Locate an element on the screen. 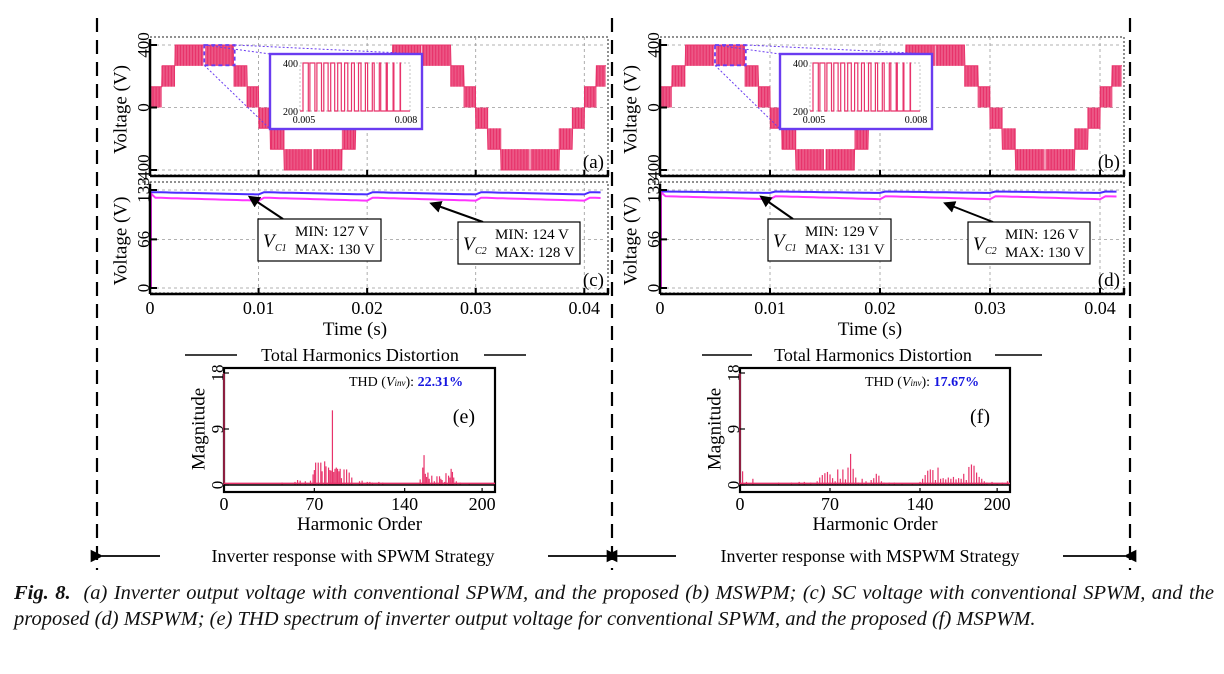 The width and height of the screenshot is (1224, 674). x-tick-label: 0.01 is located at coordinates (770, 308).